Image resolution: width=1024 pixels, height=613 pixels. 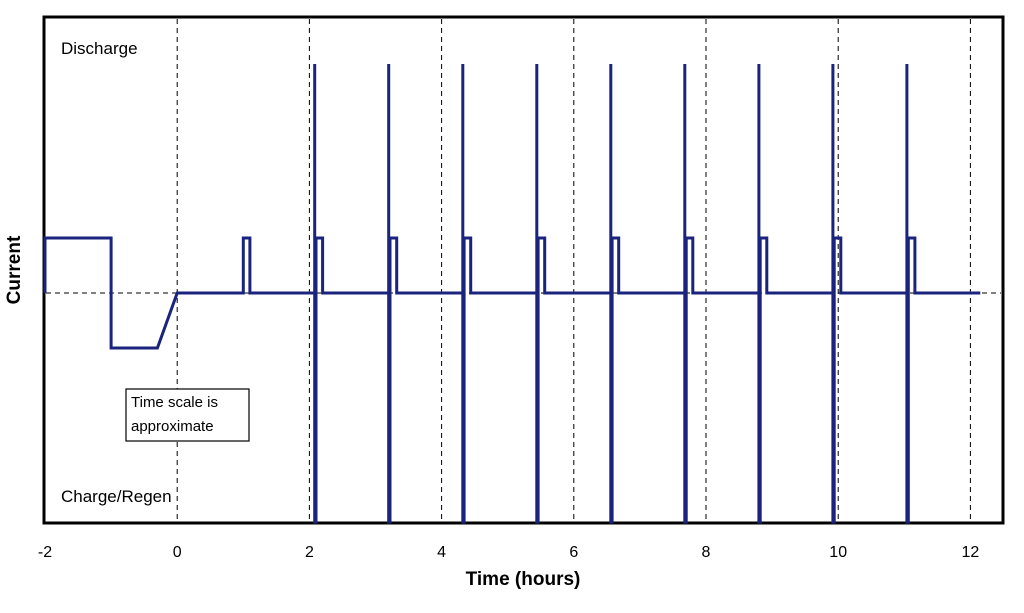 I want to click on note-line-1: Time scale is, so click(x=174, y=402).